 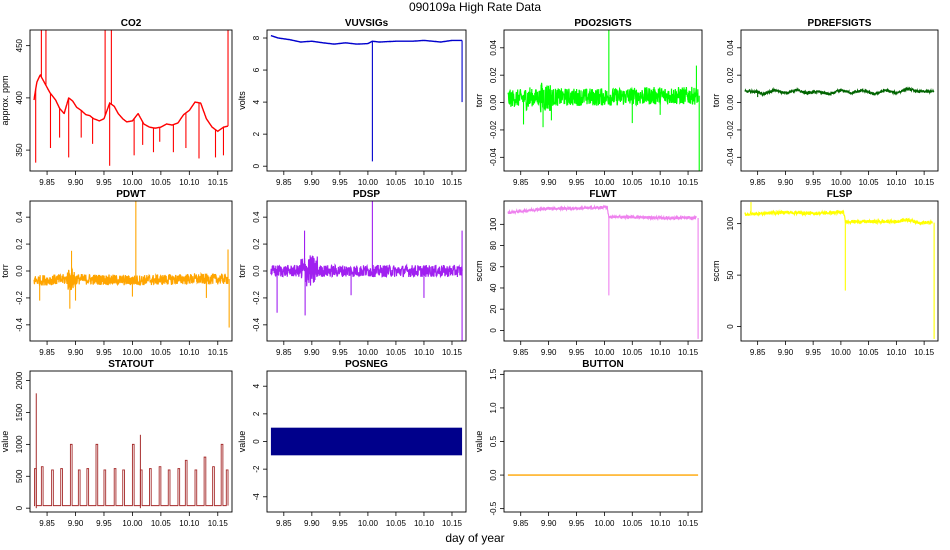 I want to click on panel-title: STATOUT, so click(x=131, y=364).